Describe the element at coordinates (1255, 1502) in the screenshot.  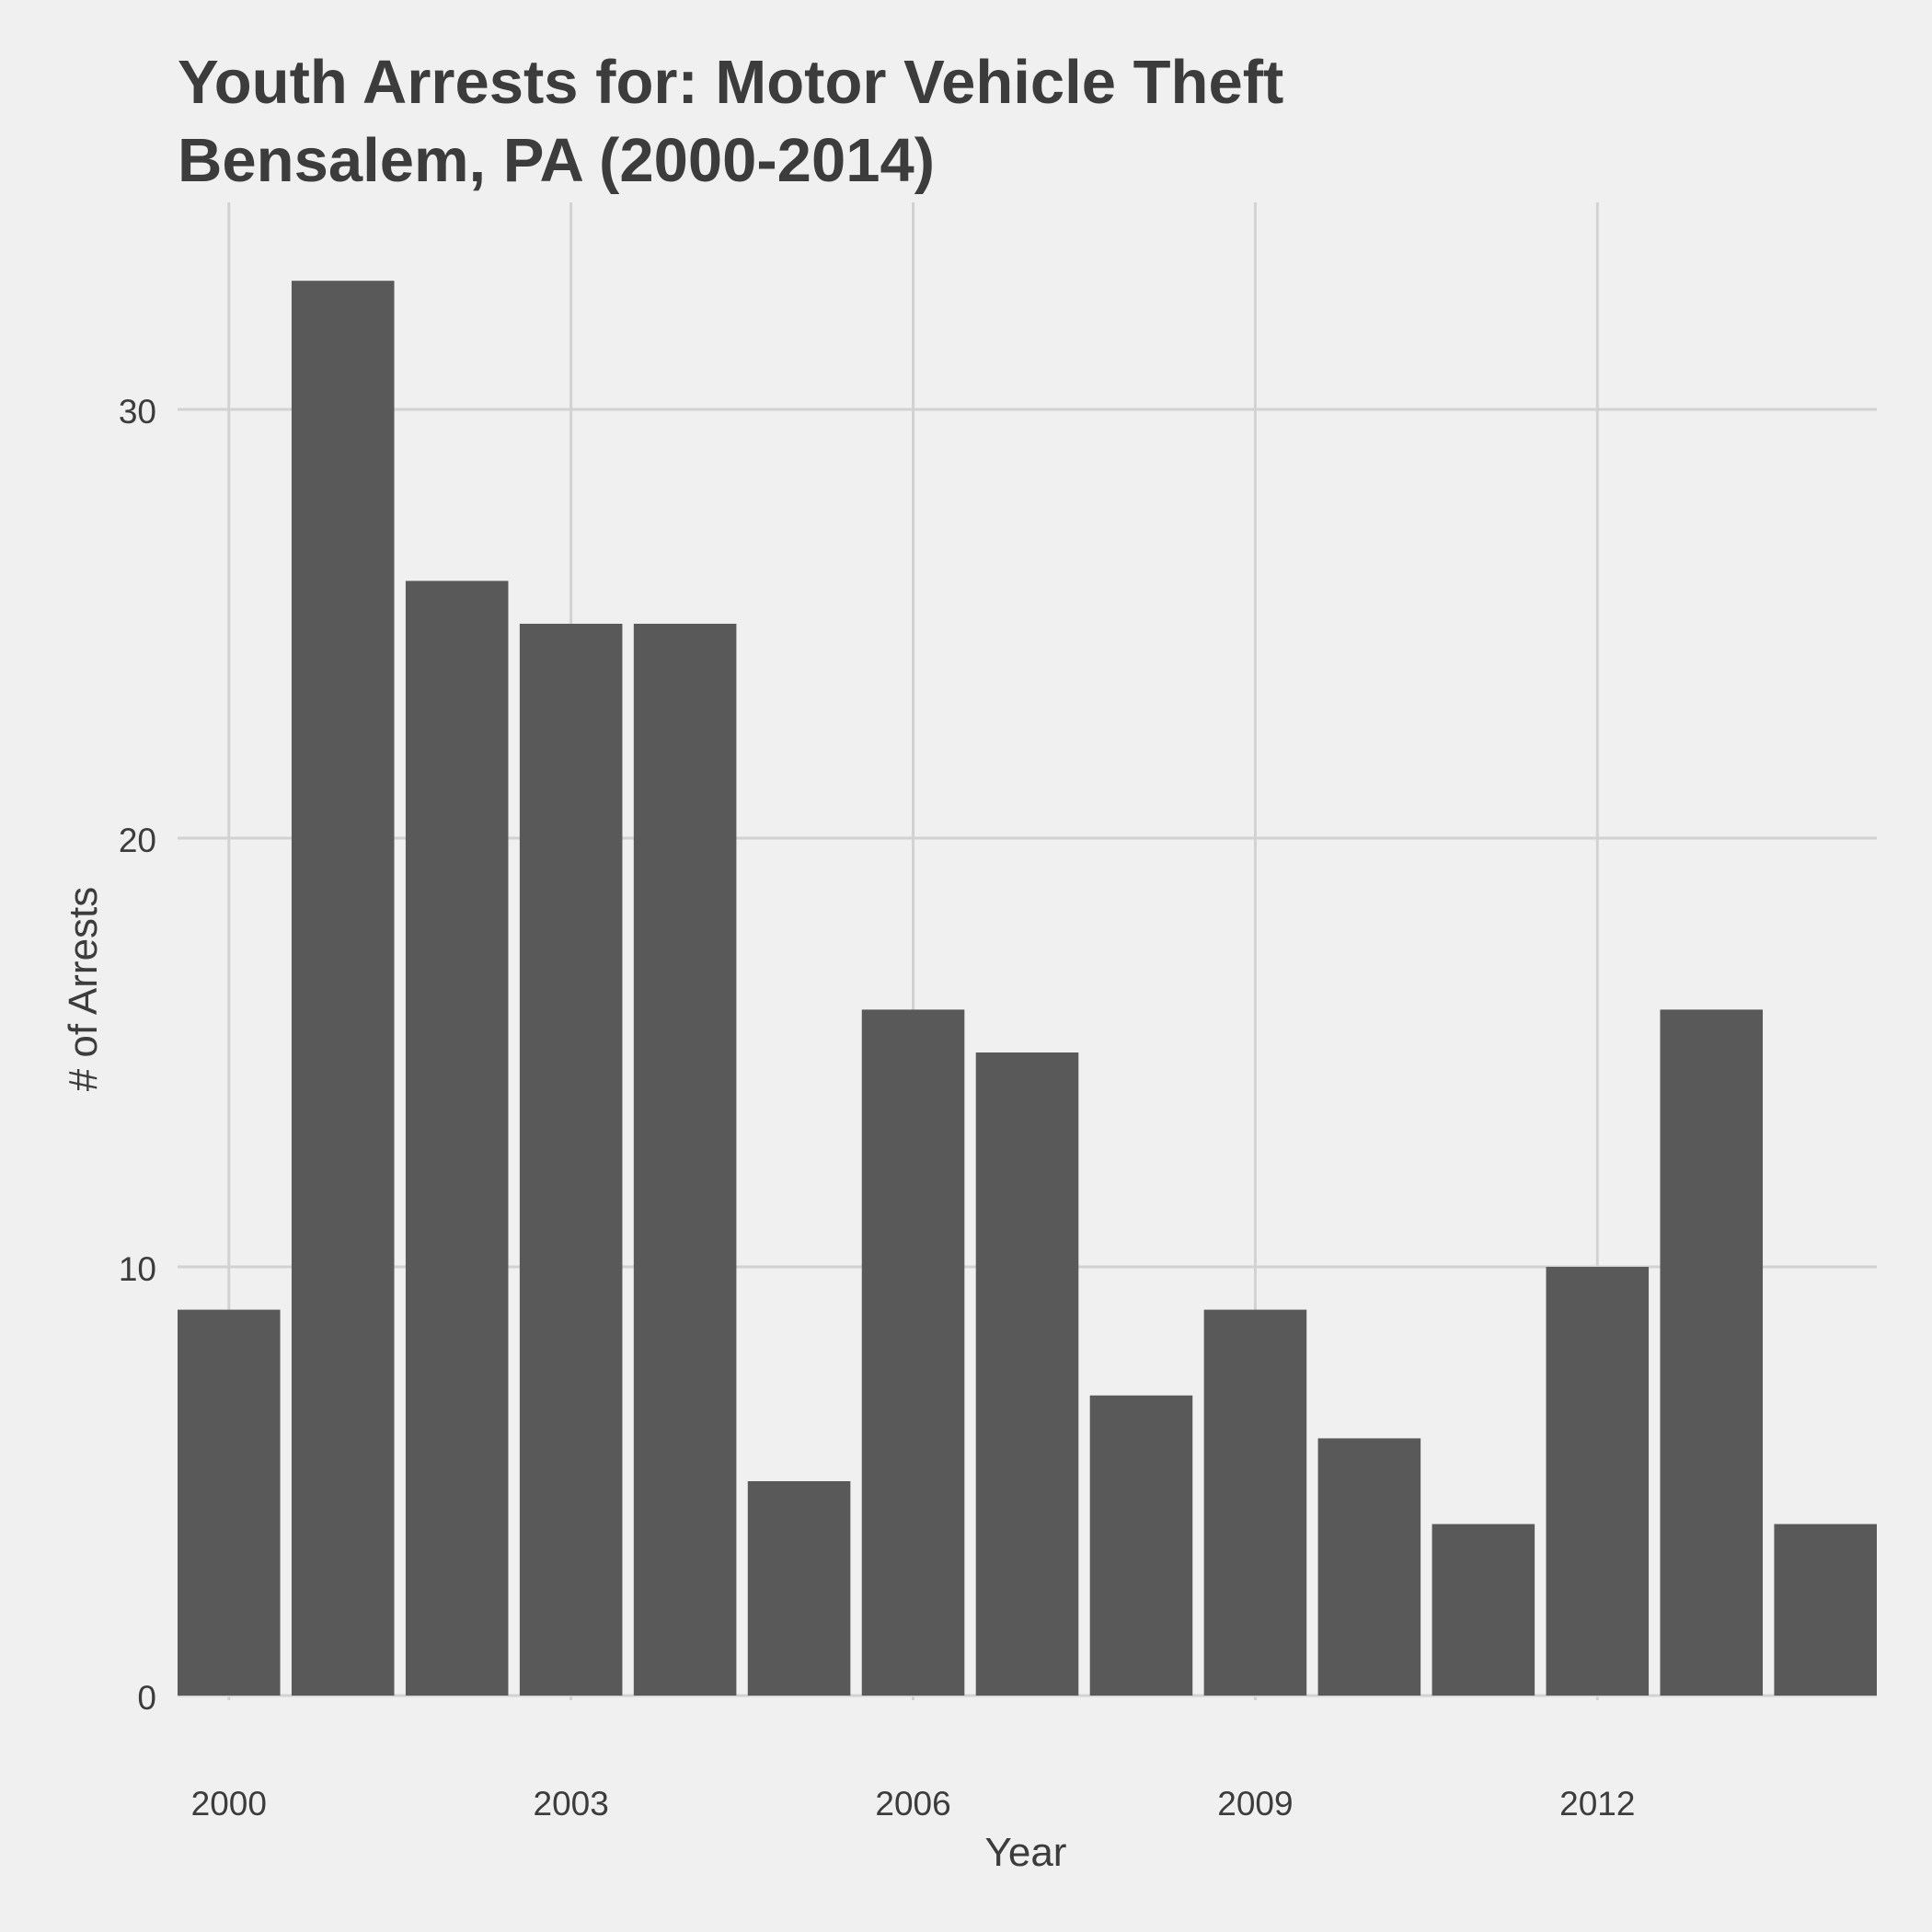
I see `bar-2009` at that location.